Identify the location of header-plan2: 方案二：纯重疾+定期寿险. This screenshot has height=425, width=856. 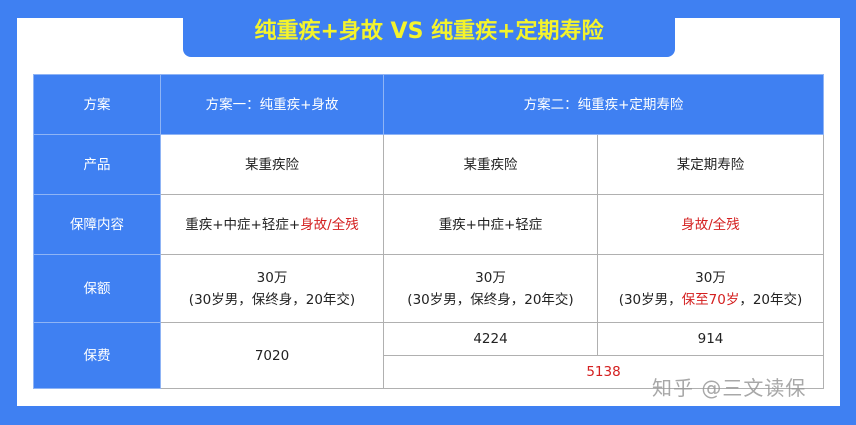
(603, 104).